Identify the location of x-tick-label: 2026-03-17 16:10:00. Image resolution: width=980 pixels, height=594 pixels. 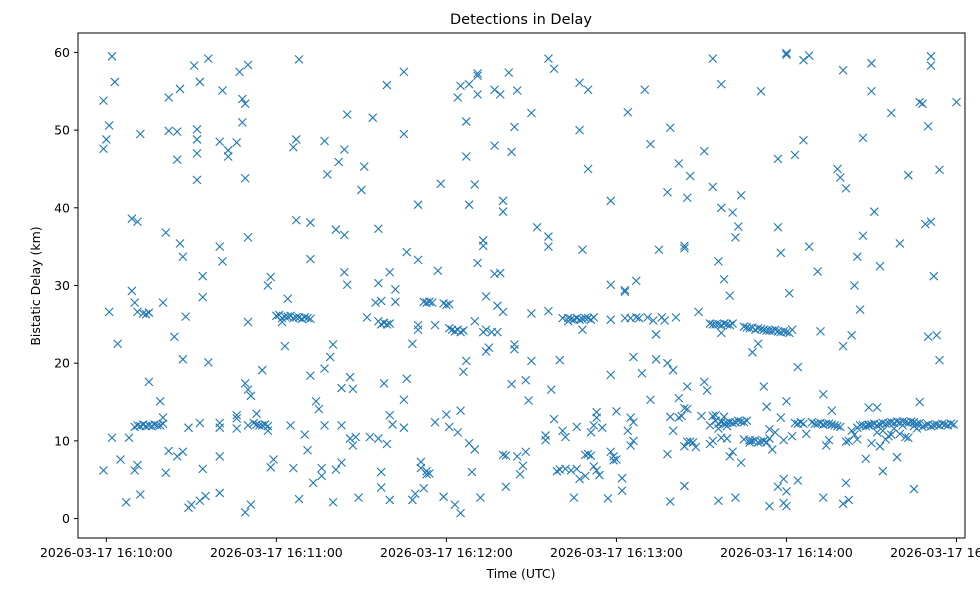
(106, 552).